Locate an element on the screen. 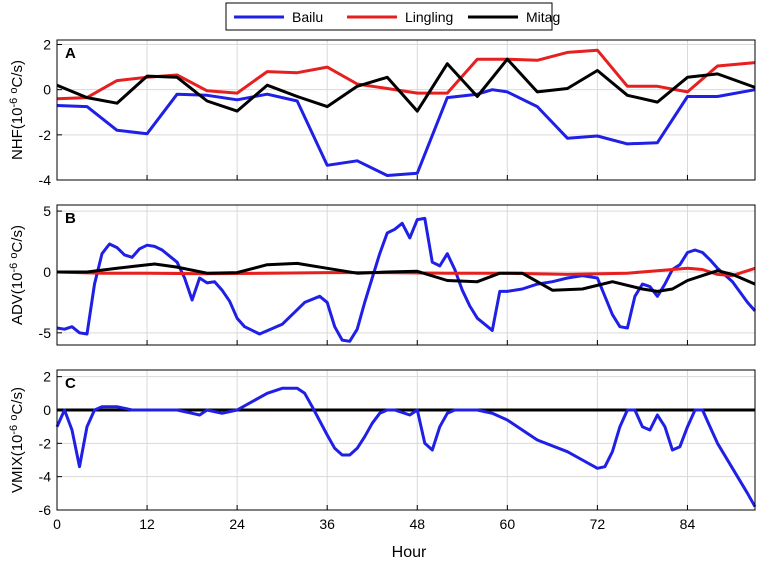 This screenshot has height=563, width=765. x-tick-label: 48 is located at coordinates (417, 524).